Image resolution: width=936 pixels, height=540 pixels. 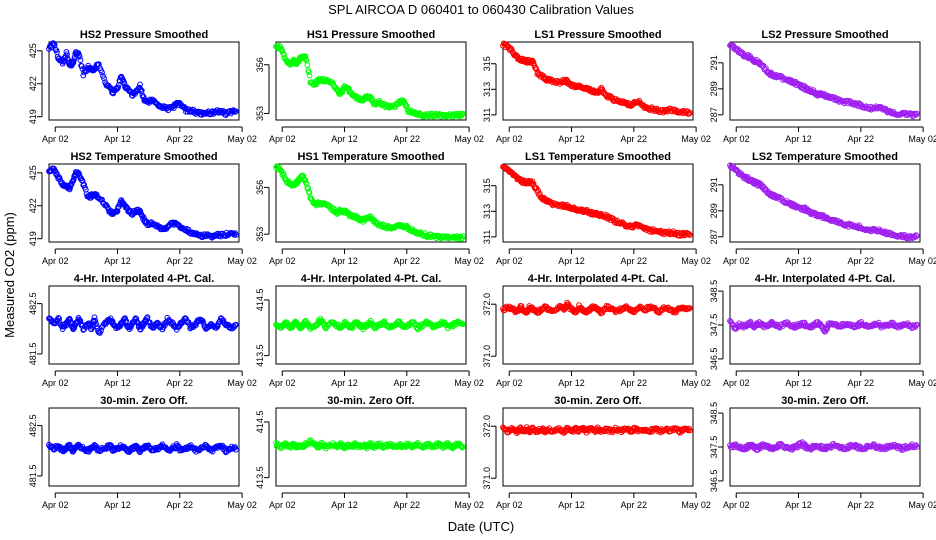 I want to click on panel-title: LS1 Temperature Smoothed, so click(x=598, y=157).